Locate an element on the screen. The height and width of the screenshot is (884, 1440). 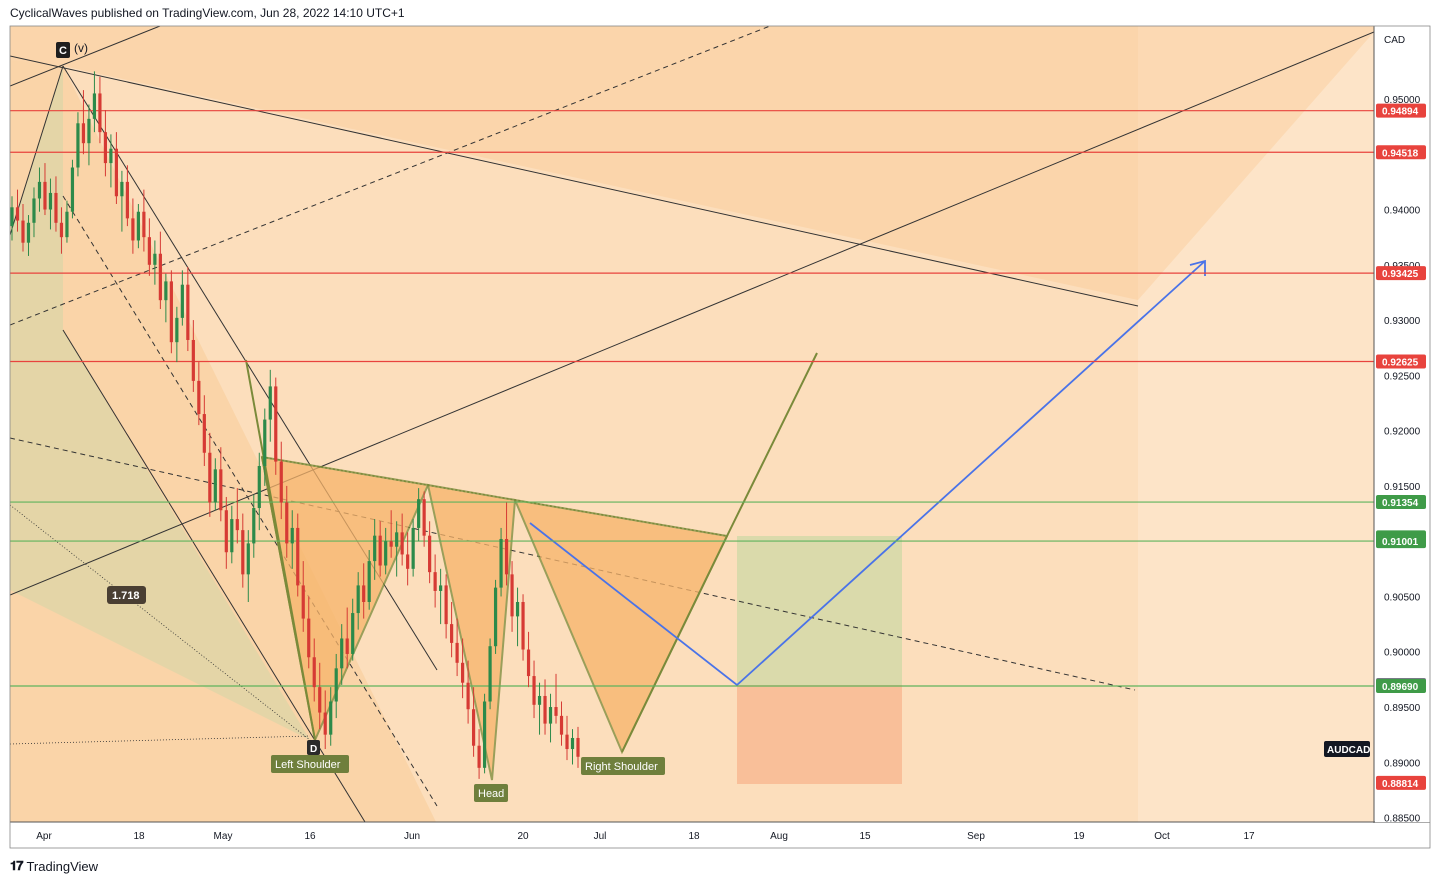
trendline-left-steep is located at coordinates (37, 150).